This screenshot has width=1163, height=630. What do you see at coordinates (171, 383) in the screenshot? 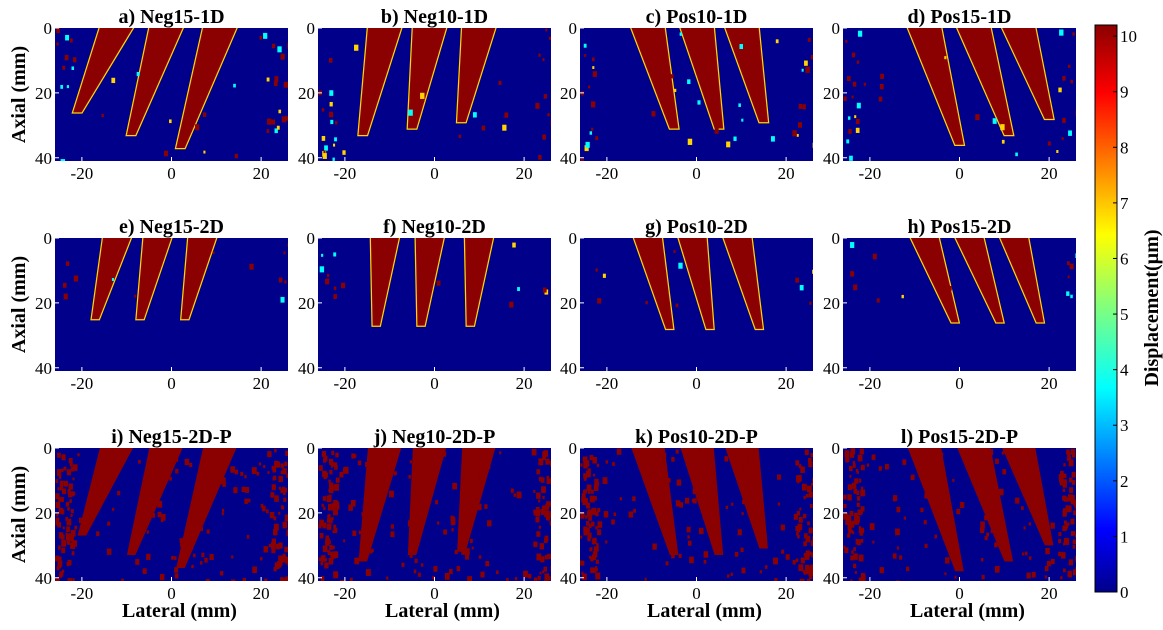
I see `x-tick-label: 0` at bounding box center [171, 383].